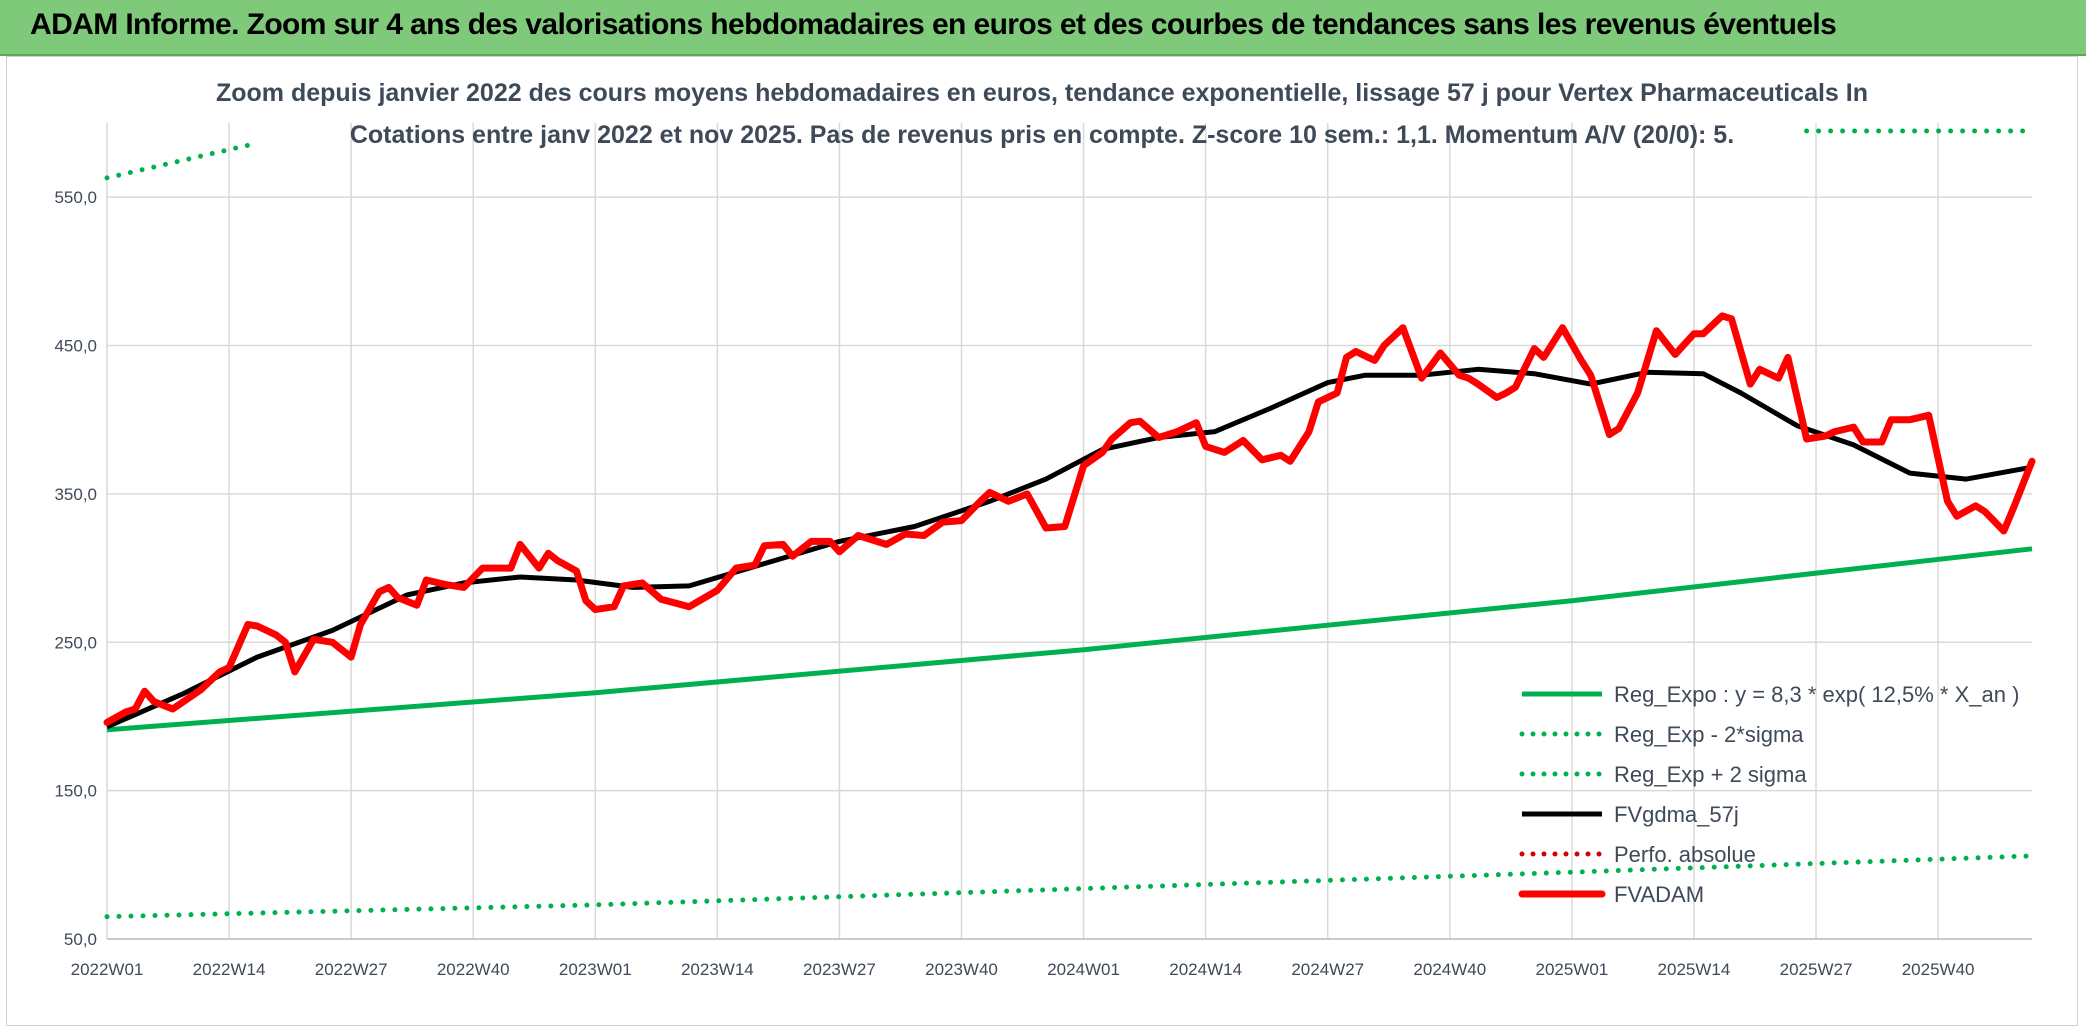 The width and height of the screenshot is (2086, 1031). I want to click on legend-entry: FVADAM, so click(1659, 894).